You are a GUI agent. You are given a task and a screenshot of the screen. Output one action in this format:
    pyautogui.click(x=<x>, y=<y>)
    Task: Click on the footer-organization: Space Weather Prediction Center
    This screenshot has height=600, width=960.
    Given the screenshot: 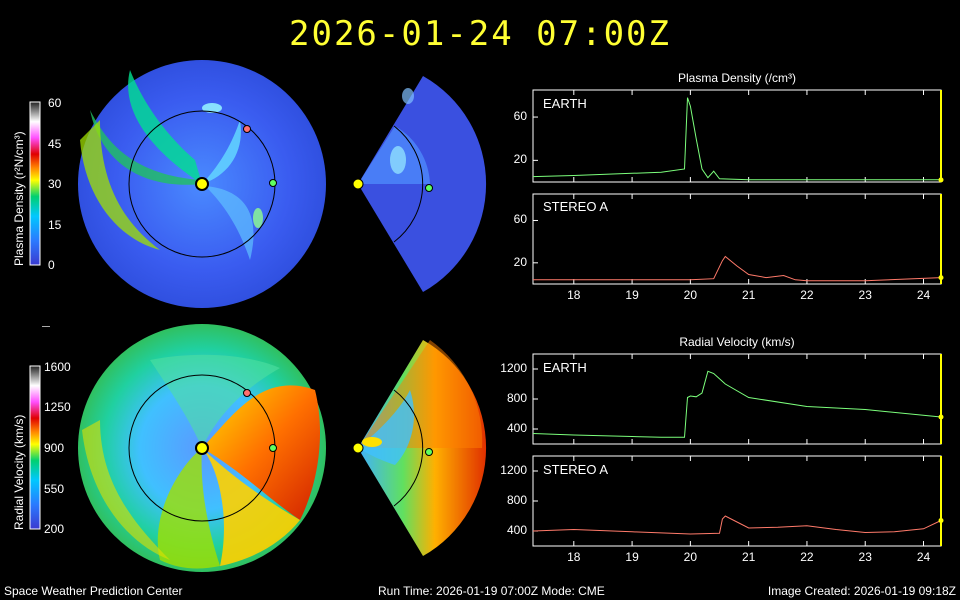 What is the action you would take?
    pyautogui.click(x=93, y=591)
    